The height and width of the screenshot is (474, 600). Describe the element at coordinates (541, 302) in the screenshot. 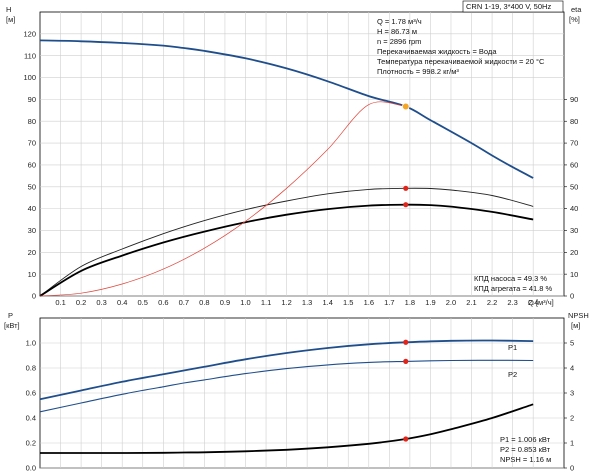

I see `x-axis-label: Q [м³/ч]` at that location.